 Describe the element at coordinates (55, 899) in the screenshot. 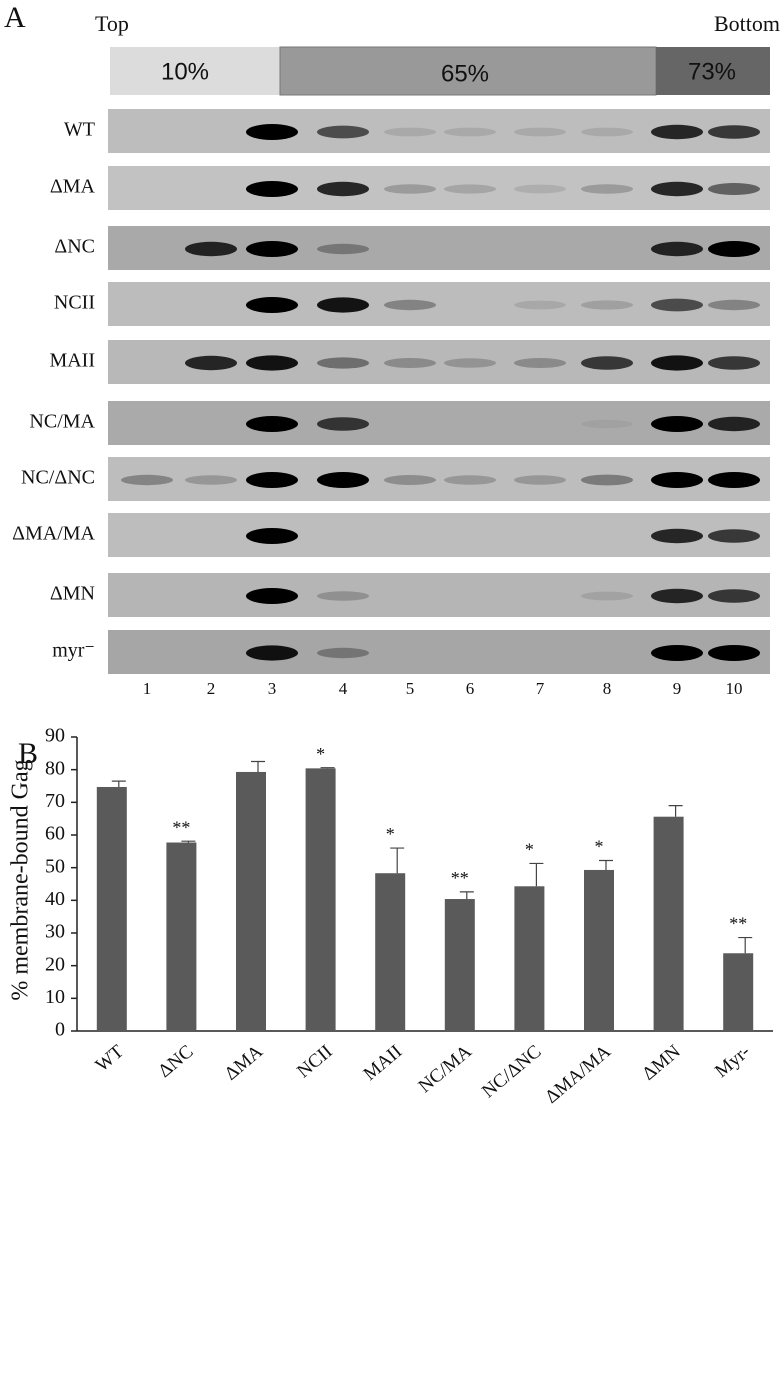

I see `y-tick-label: 40` at that location.